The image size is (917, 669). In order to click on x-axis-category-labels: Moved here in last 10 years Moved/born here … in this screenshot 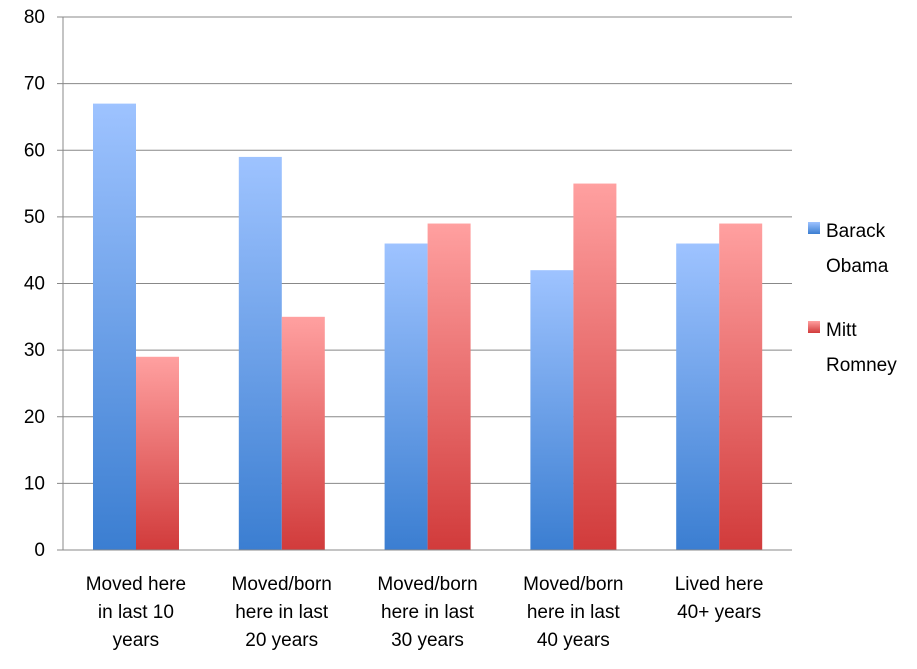, I will do `click(425, 612)`.